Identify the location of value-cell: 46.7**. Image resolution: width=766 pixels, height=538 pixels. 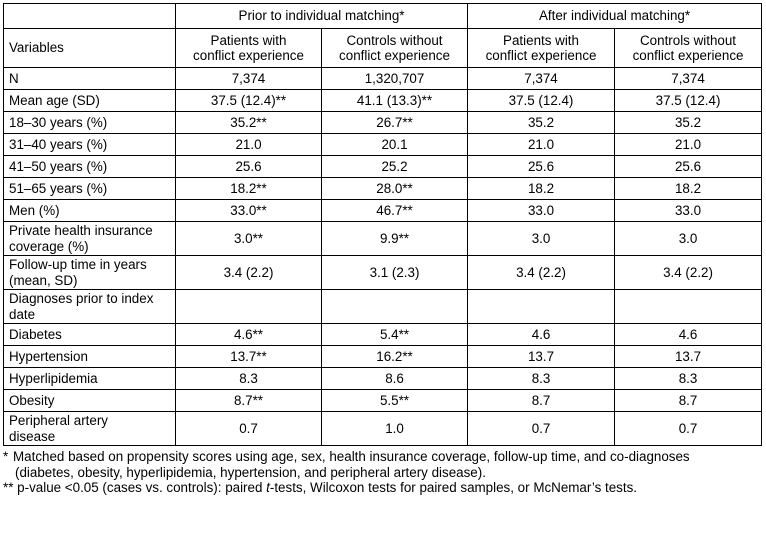
(394, 210).